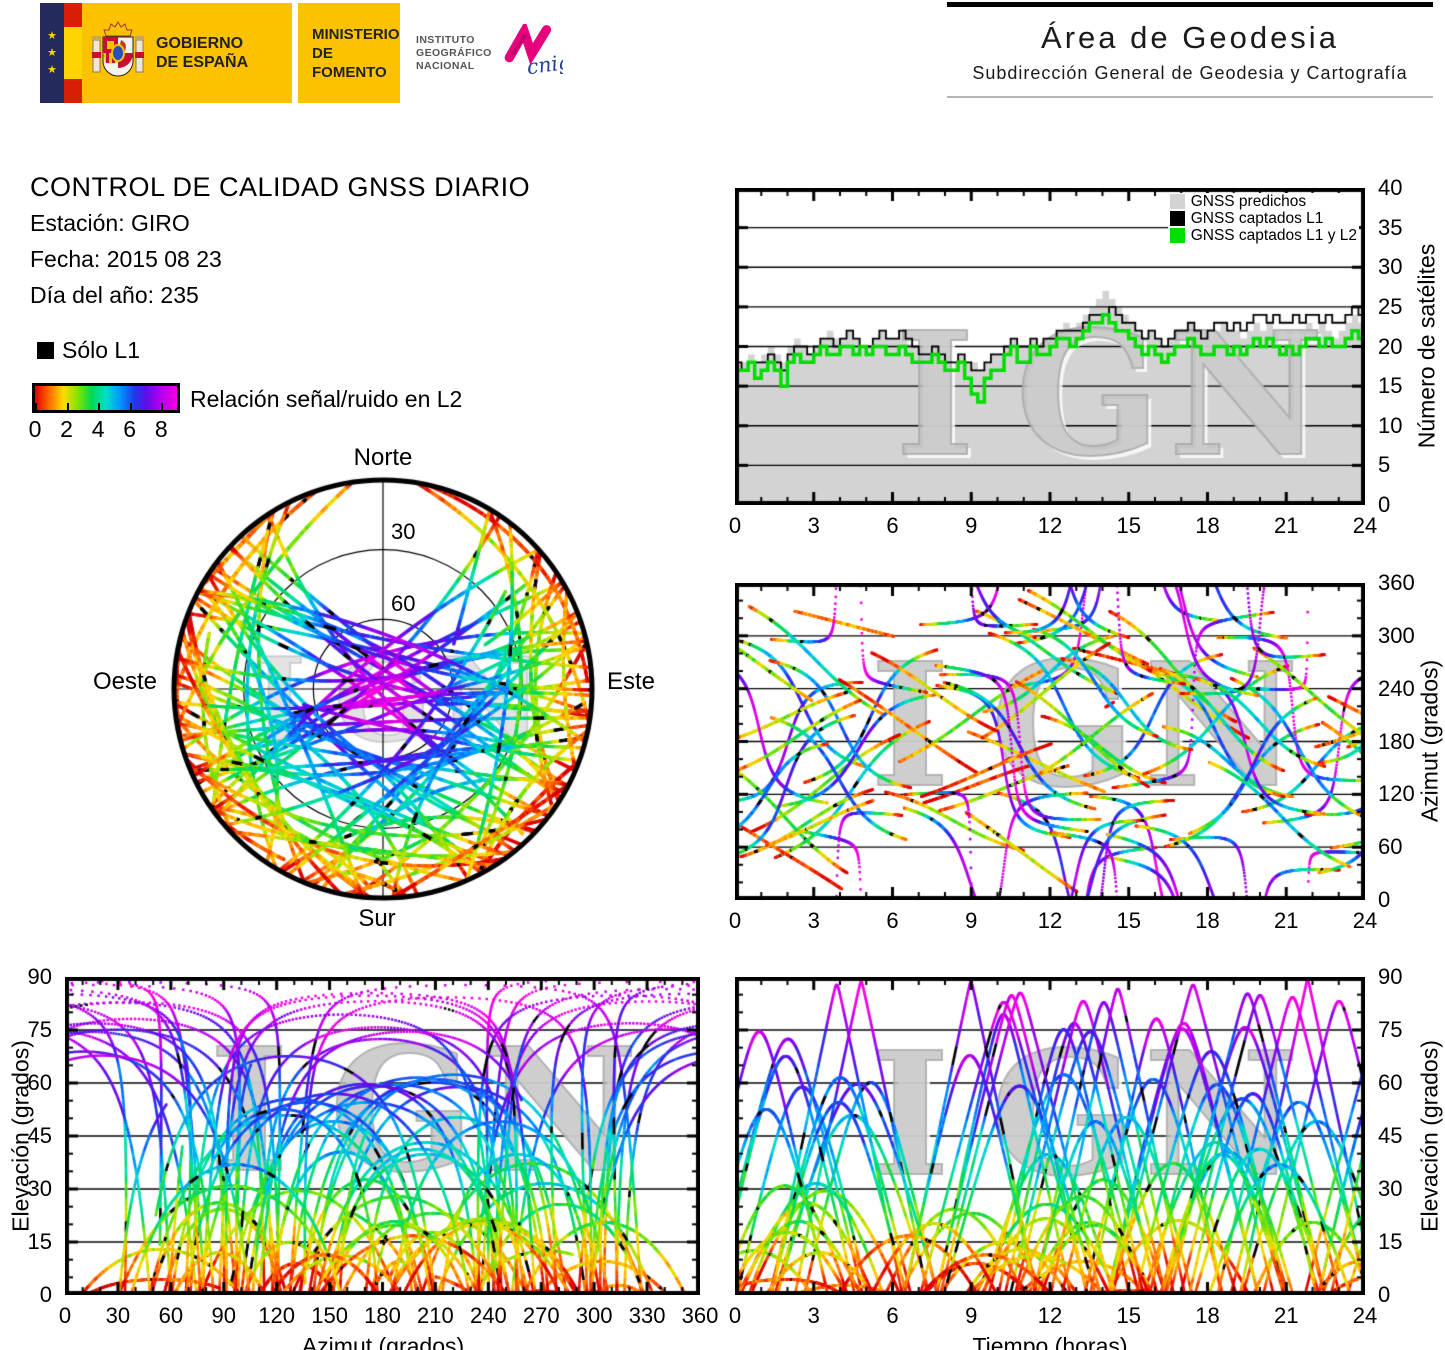 The image size is (1445, 1350). Describe the element at coordinates (631, 681) in the screenshot. I see `skyplot-east-label: Este` at that location.